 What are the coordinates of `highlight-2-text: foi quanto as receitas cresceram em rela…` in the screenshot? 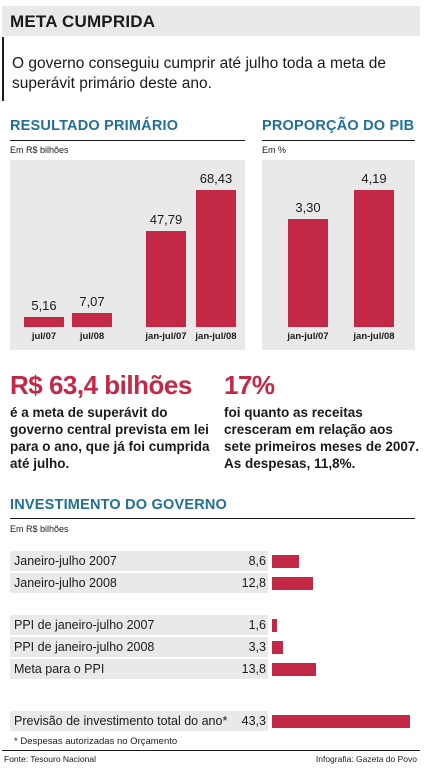 It's located at (322, 438).